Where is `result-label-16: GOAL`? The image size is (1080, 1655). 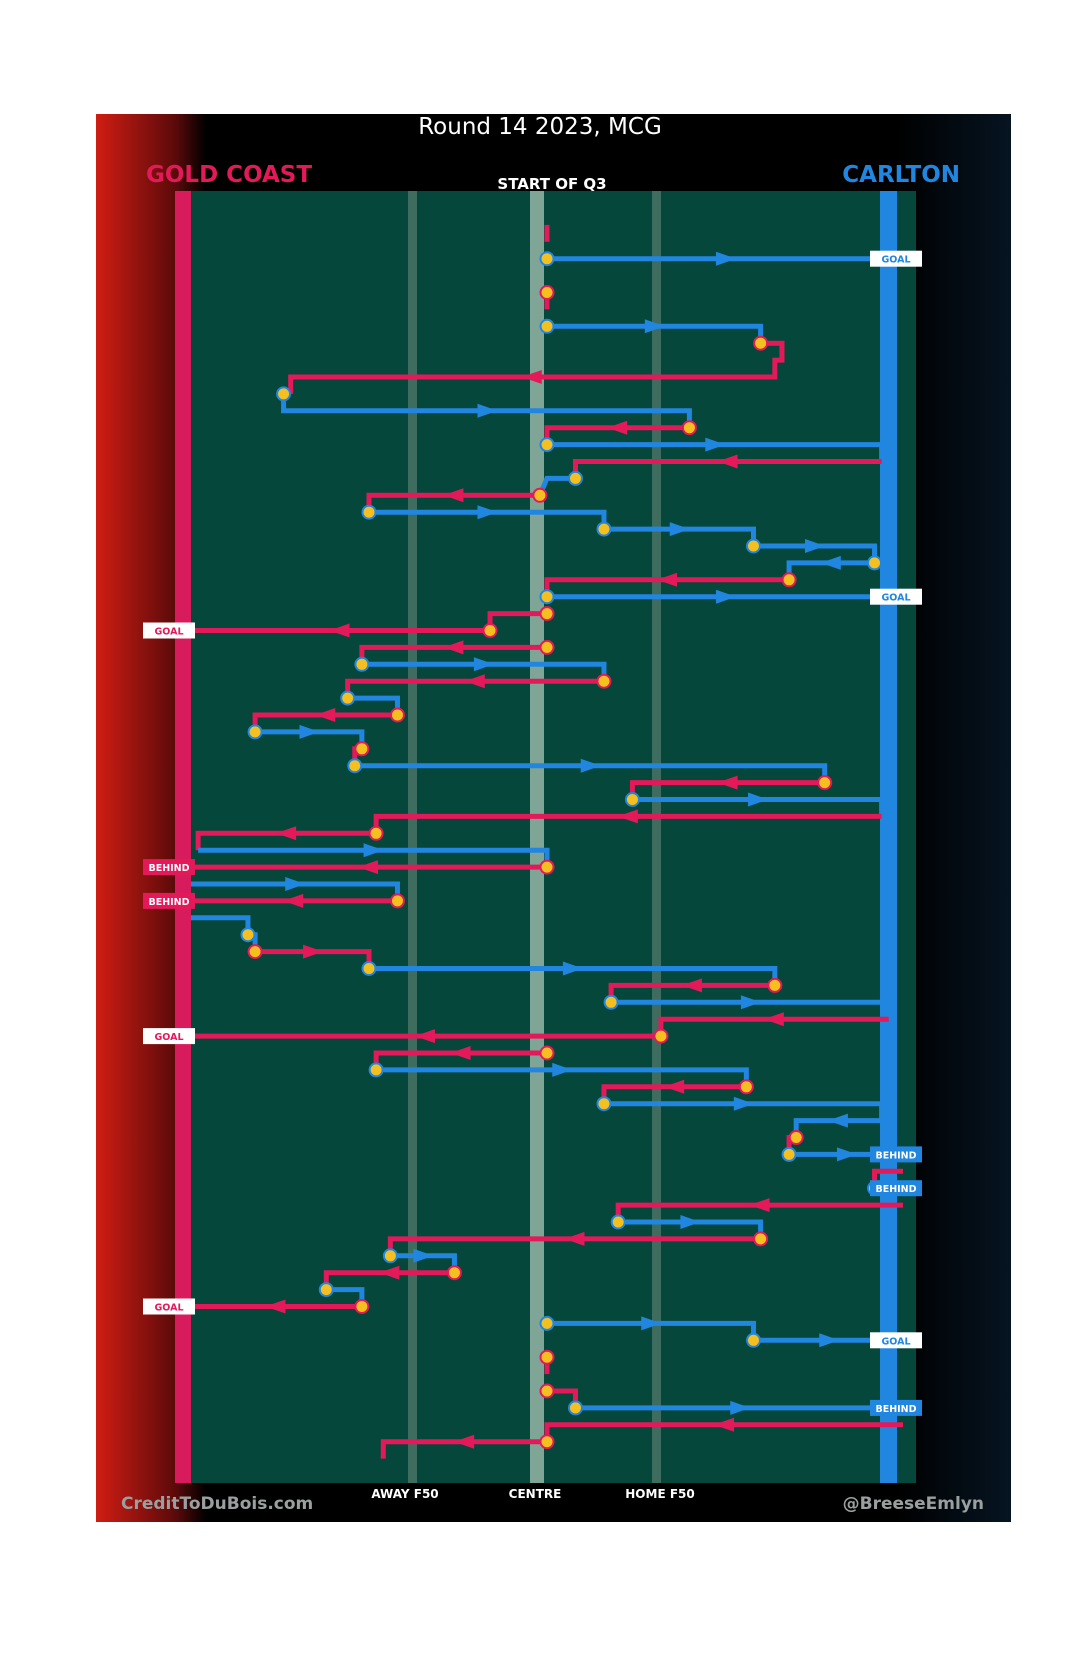 result-label-16: GOAL is located at coordinates (895, 598).